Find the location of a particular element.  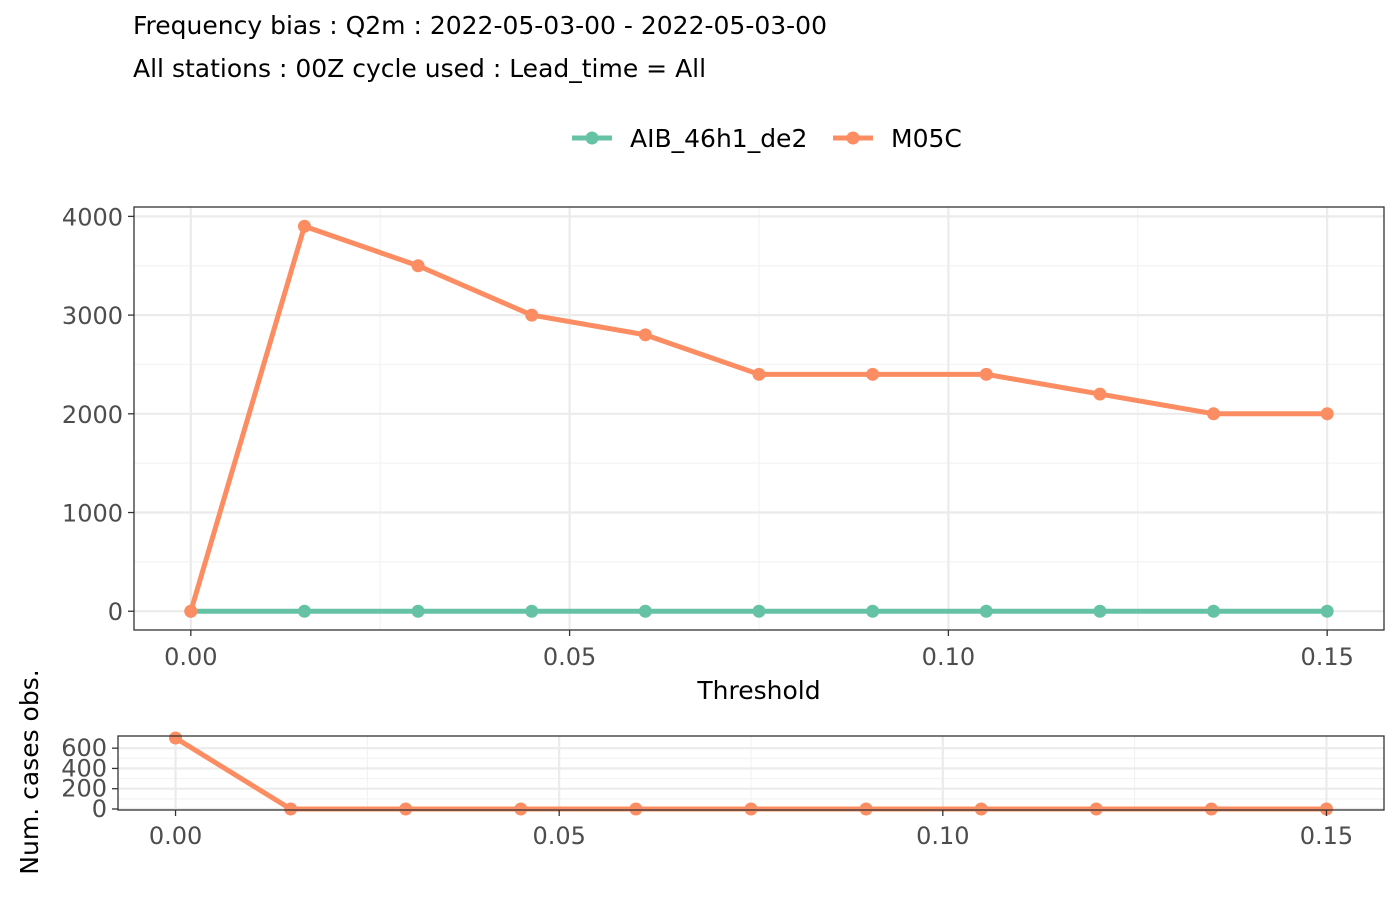

legend-label-aib: AIB_46h1_de2 is located at coordinates (718, 138).